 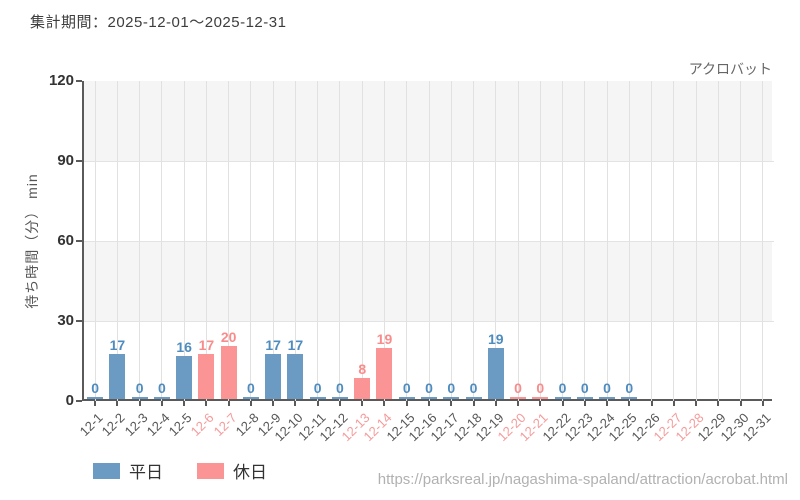 I want to click on y-tick-label: 120, so click(x=61, y=80).